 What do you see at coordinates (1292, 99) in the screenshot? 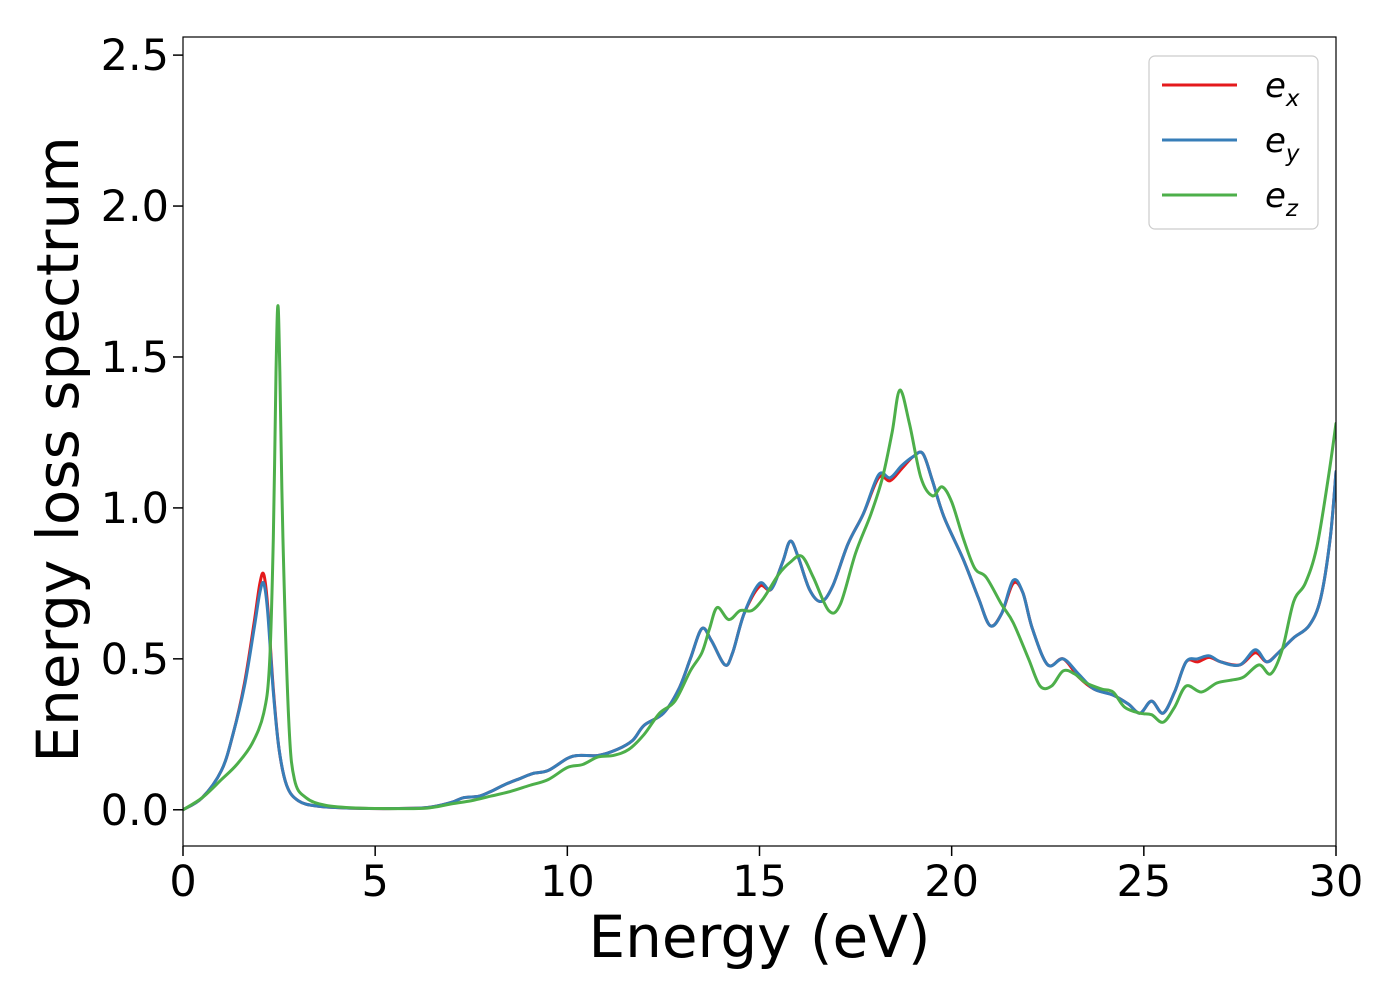
I see `legend-label-subscript: x` at bounding box center [1292, 99].